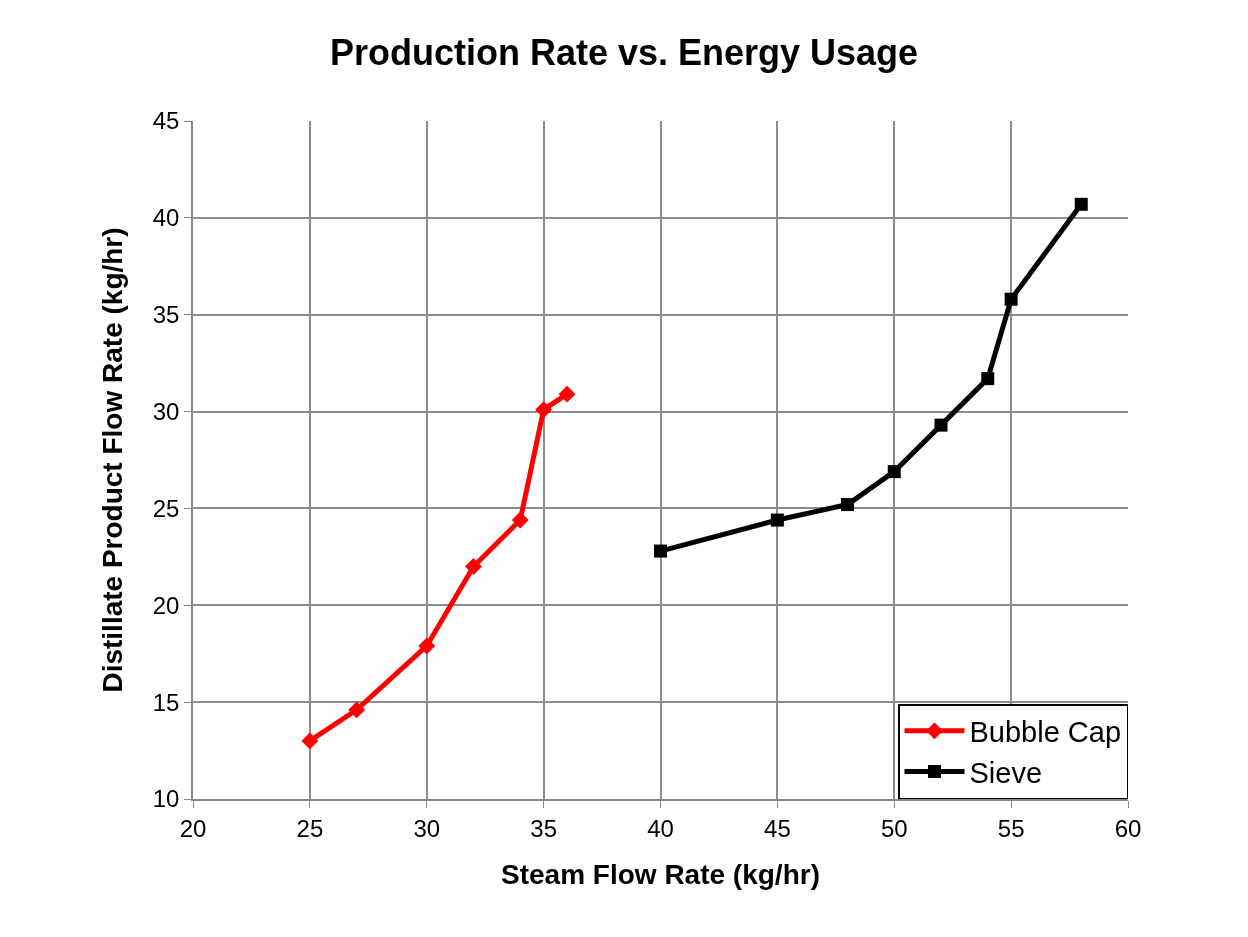 The image size is (1248, 937). Describe the element at coordinates (1006, 772) in the screenshot. I see `legend-label: Sieve` at that location.